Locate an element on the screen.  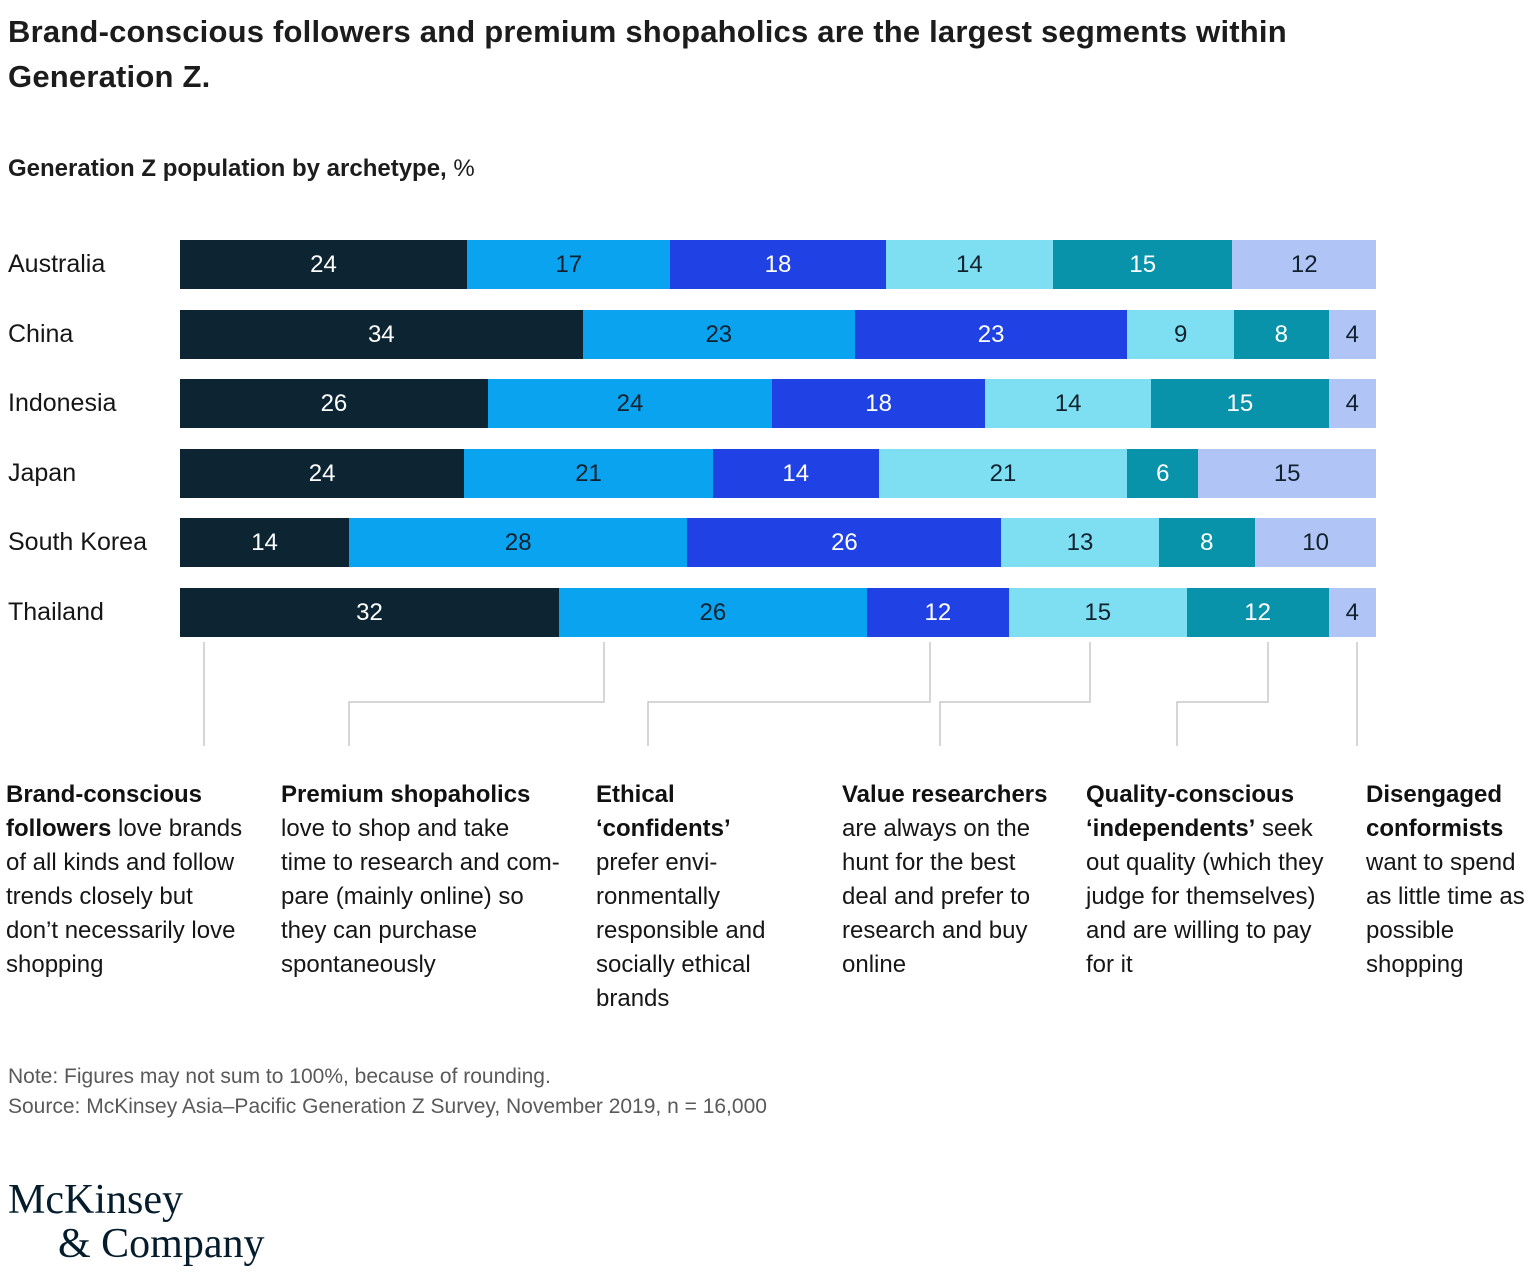
bar-segment-4: 15 is located at coordinates (1097, 612).